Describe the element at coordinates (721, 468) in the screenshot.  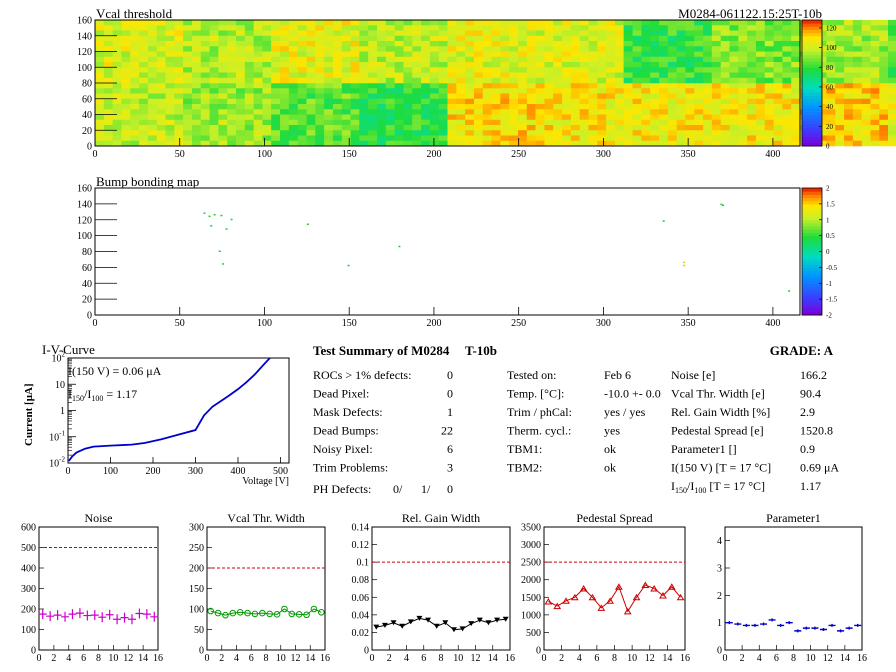
I see `stat-label: I(150 V) [T = 17 °C]` at that location.